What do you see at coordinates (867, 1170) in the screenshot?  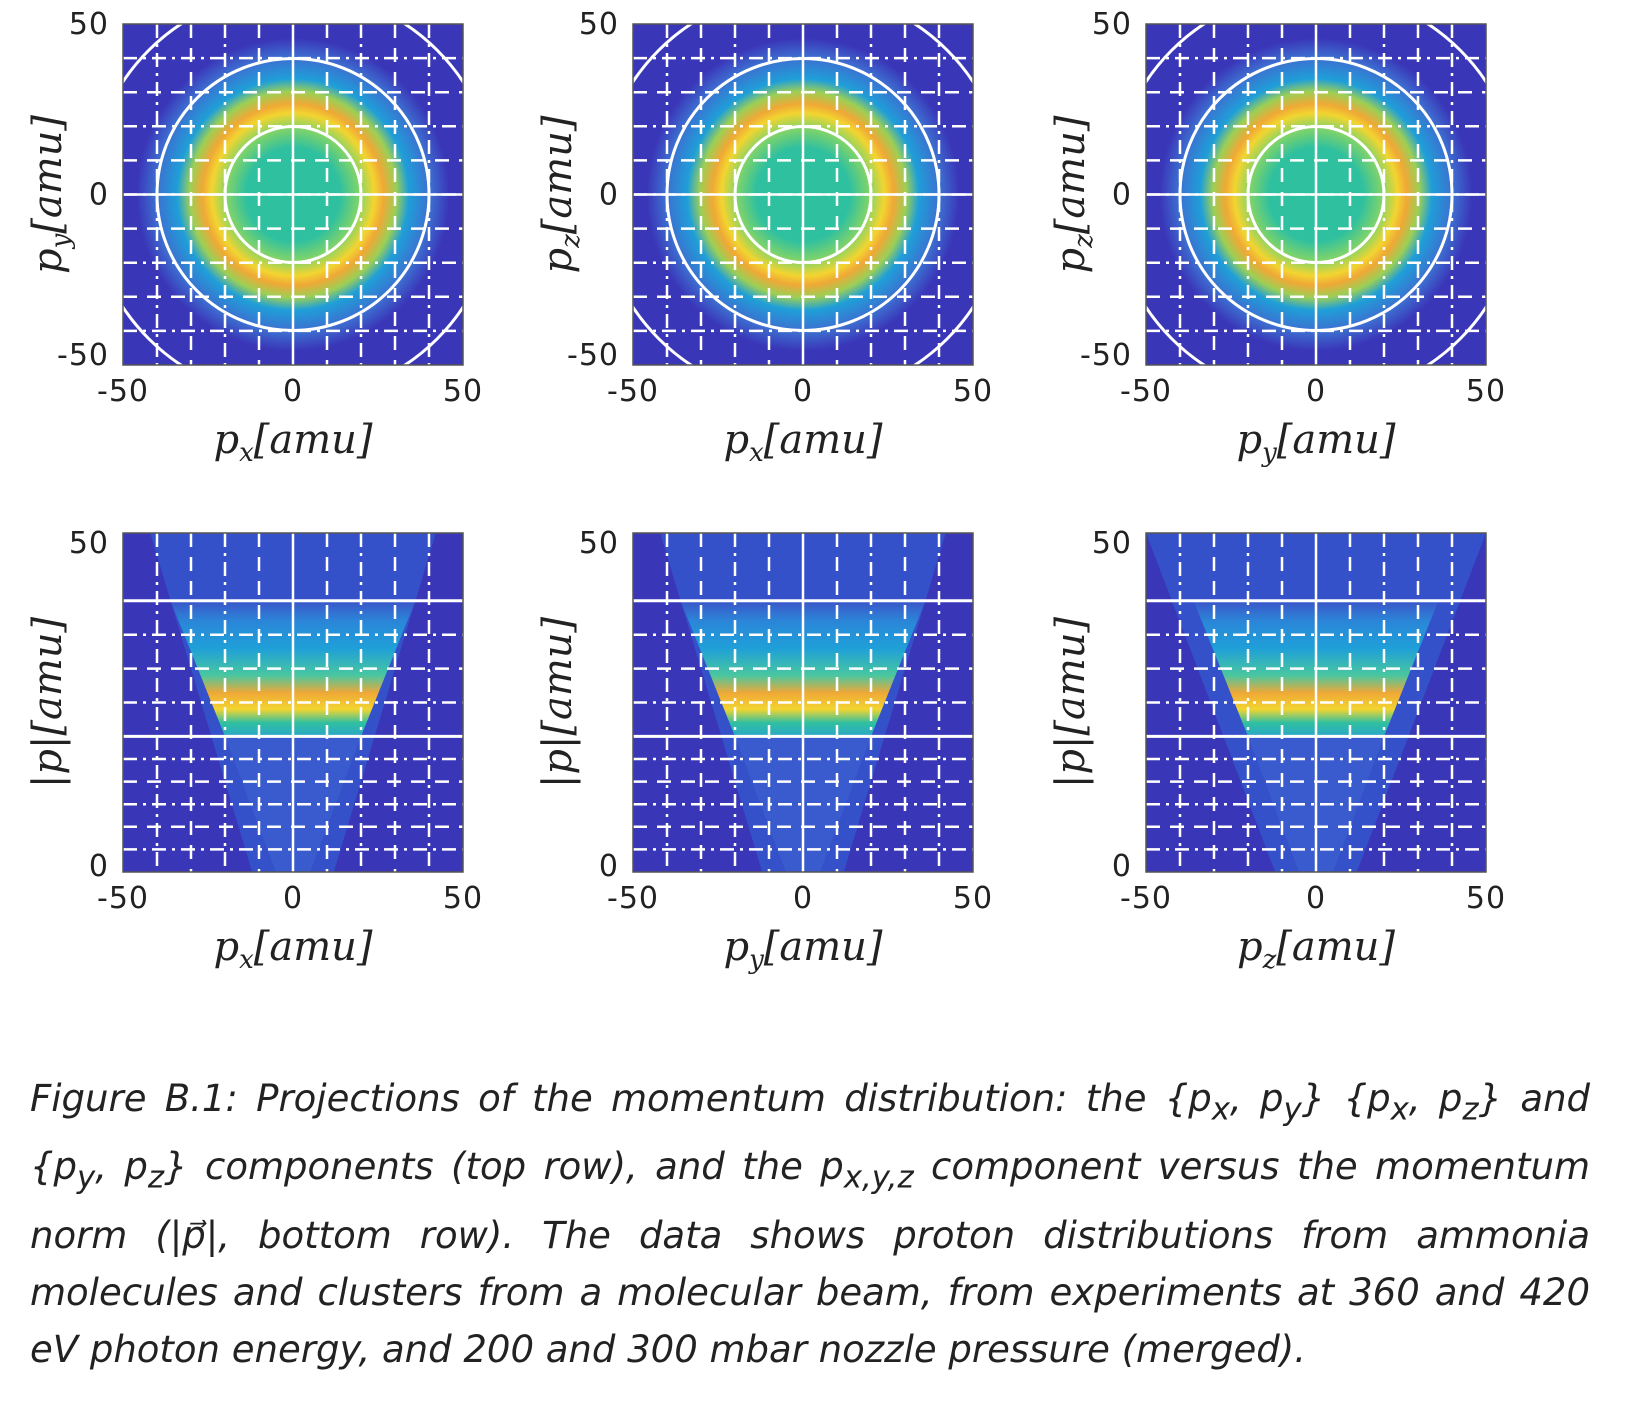 I see `caption-pxyz: px,y,z` at bounding box center [867, 1170].